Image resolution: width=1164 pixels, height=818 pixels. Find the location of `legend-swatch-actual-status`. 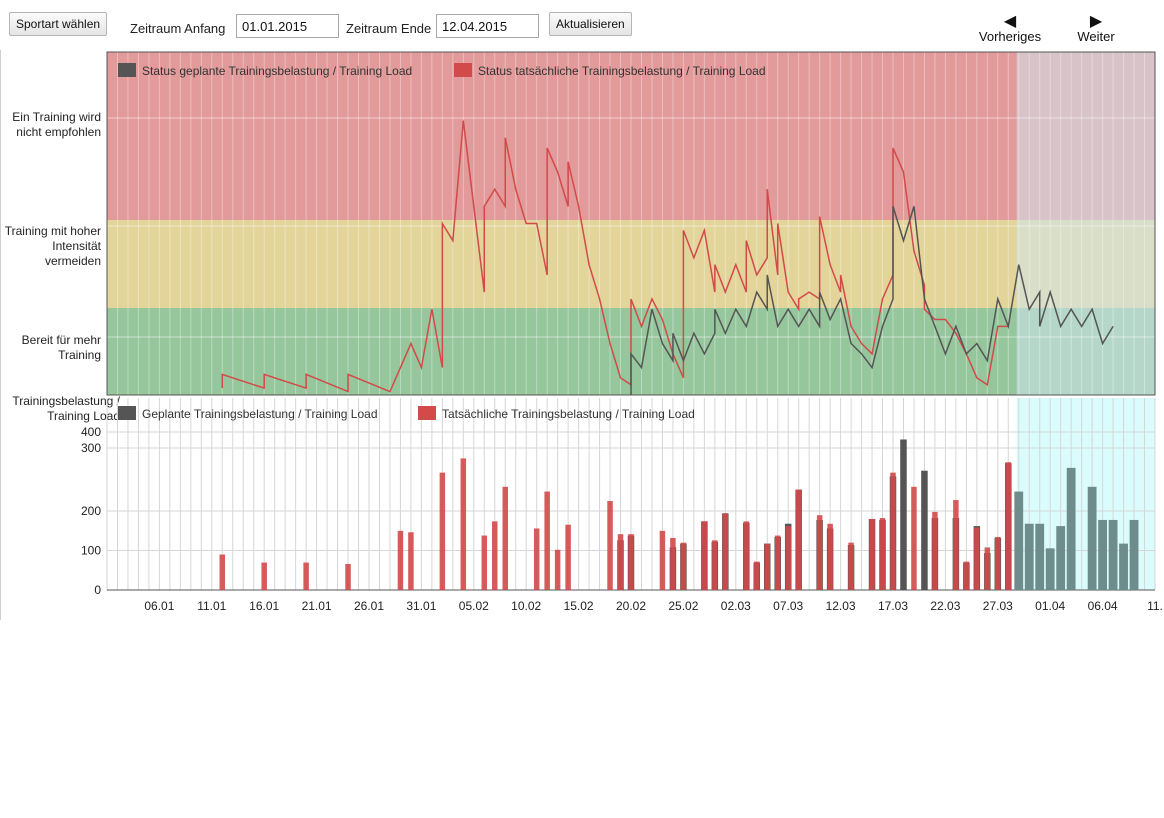

legend-swatch-actual-status is located at coordinates (463, 70).